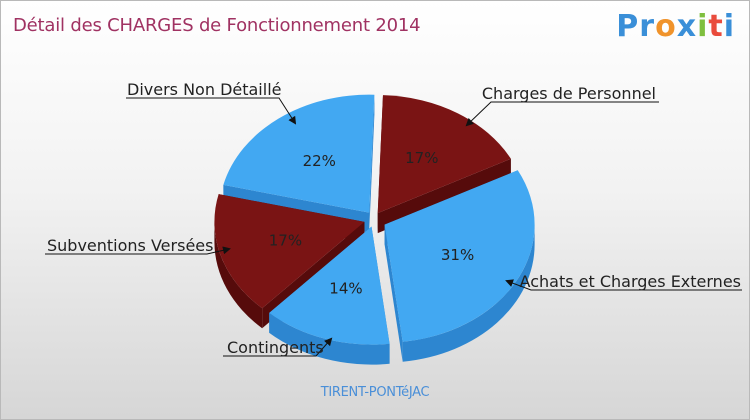 This screenshot has height=420, width=750. I want to click on pct-label: 14%, so click(345, 288).